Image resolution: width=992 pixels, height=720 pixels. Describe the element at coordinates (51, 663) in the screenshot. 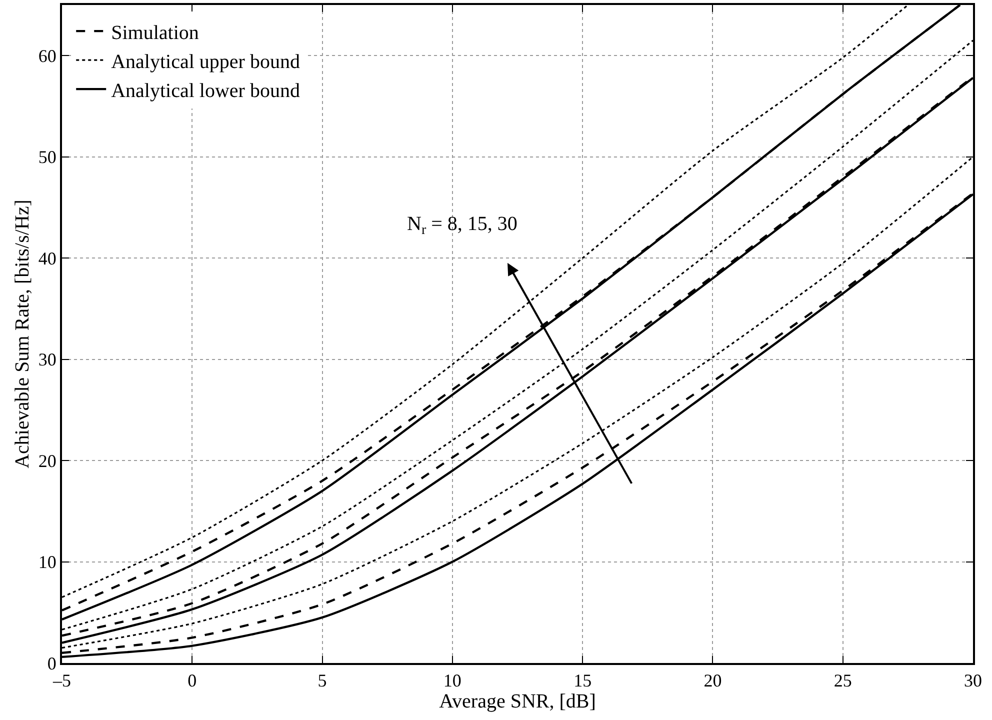

I see `y-tick-label: 0` at that location.